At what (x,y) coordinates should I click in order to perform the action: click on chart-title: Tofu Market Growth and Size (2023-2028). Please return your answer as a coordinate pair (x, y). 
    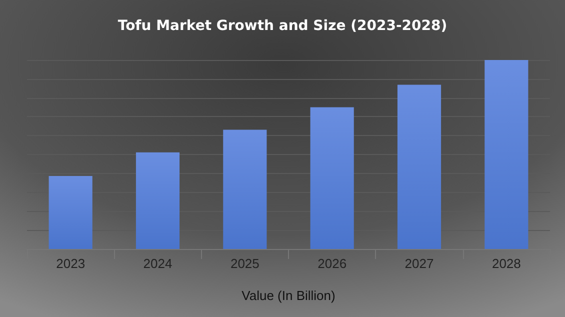
    Looking at the image, I should click on (283, 26).